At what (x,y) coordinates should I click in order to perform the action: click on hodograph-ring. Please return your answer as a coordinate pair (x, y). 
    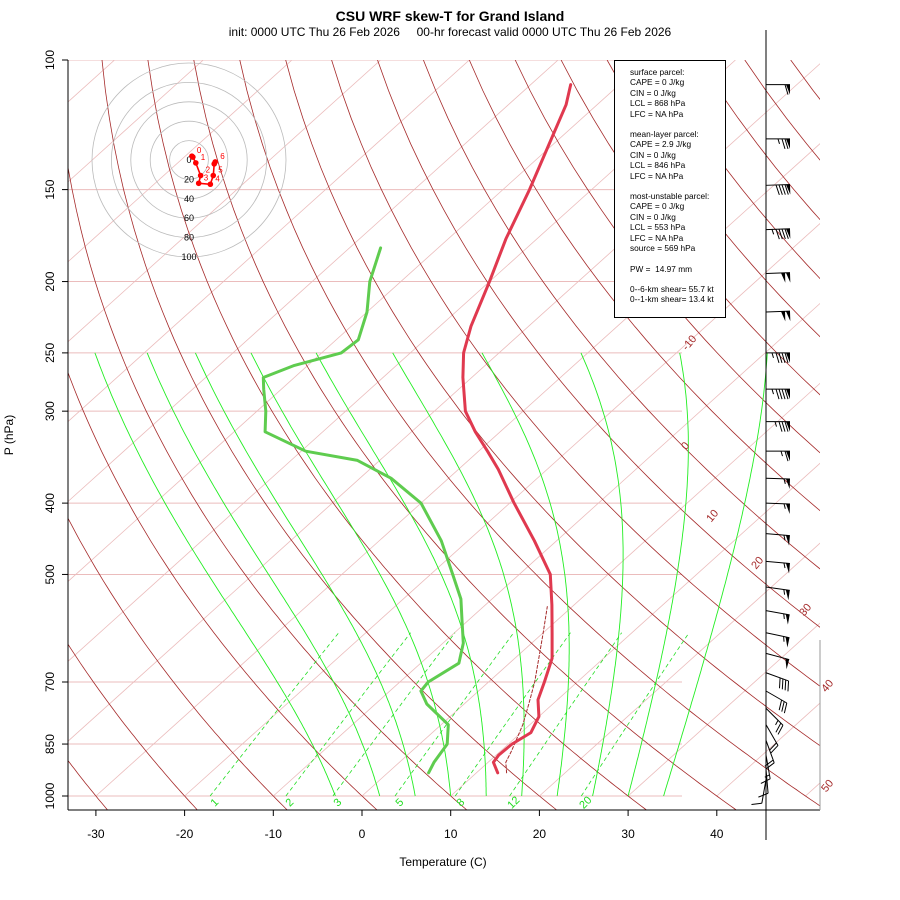
    Looking at the image, I should click on (189, 160).